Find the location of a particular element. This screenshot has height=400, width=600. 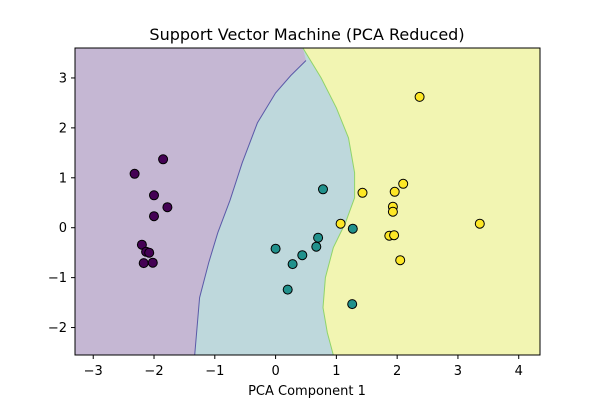

x-tick-label: 2 is located at coordinates (397, 371).